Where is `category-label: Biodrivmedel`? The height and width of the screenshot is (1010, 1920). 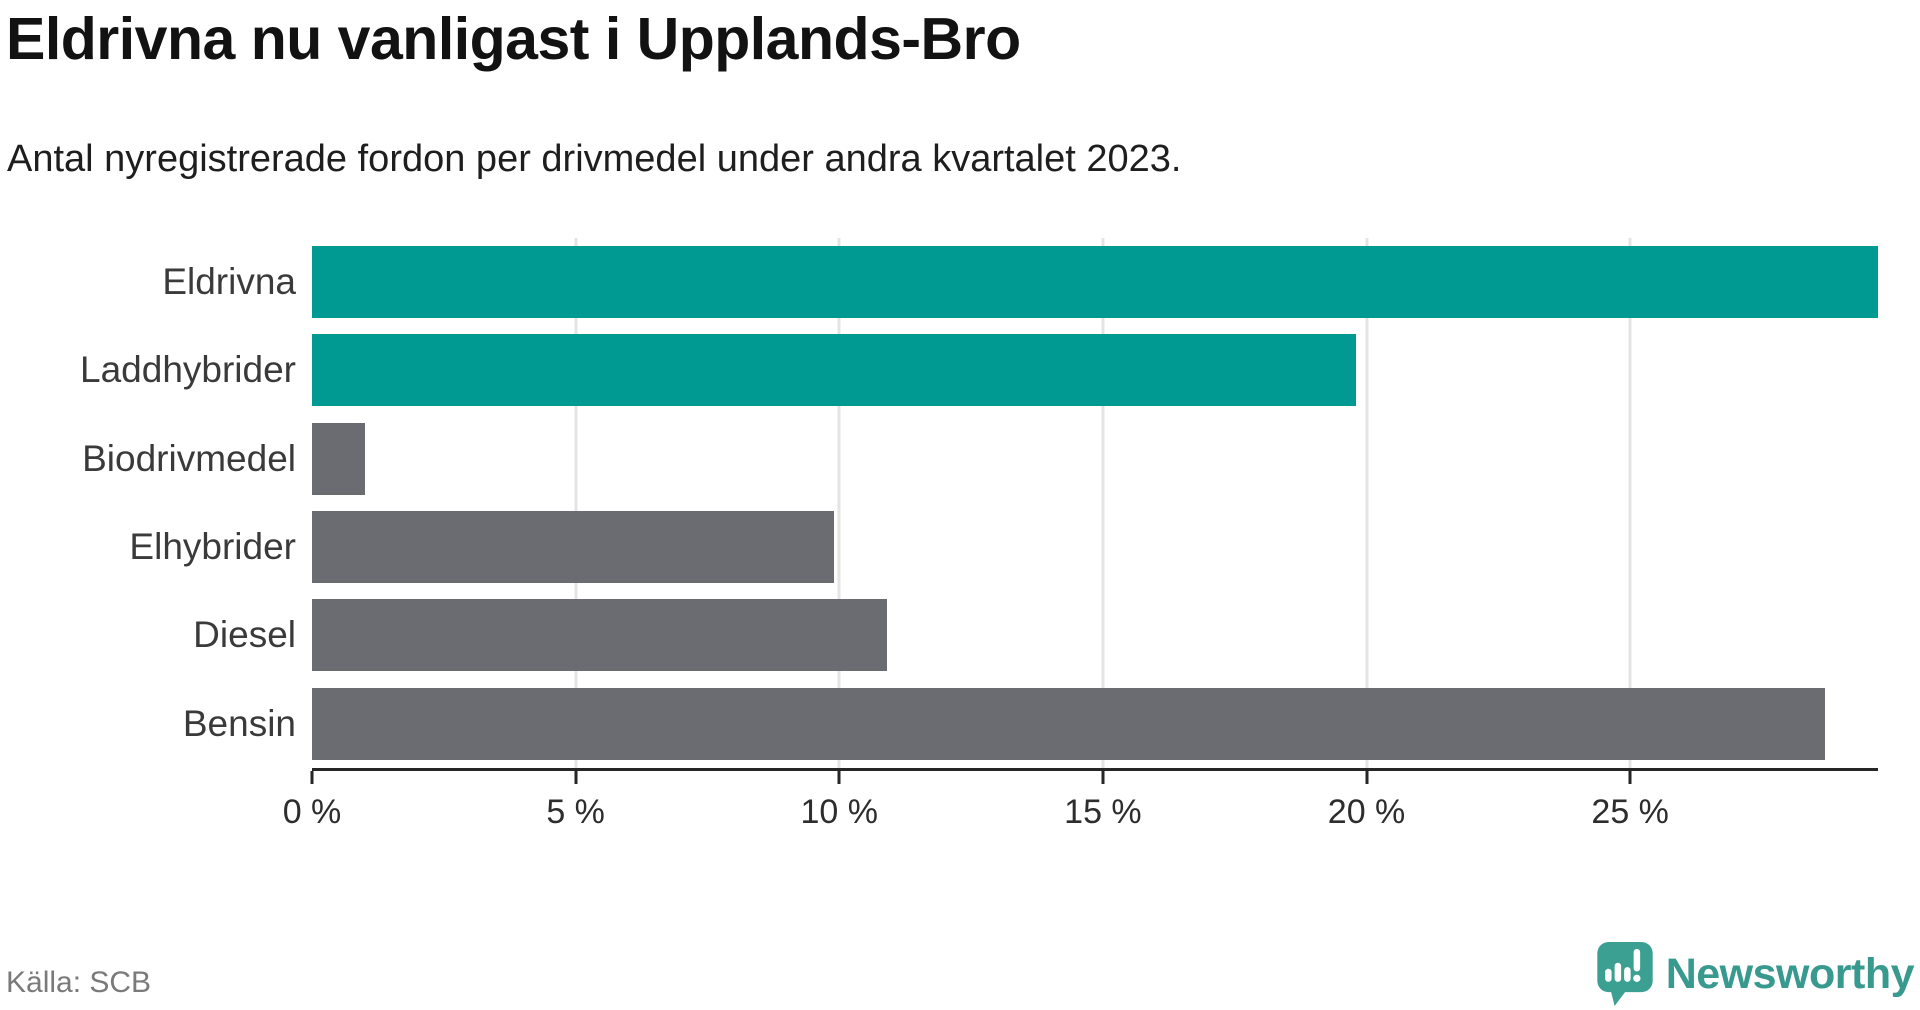
category-label: Biodrivmedel is located at coordinates (189, 458).